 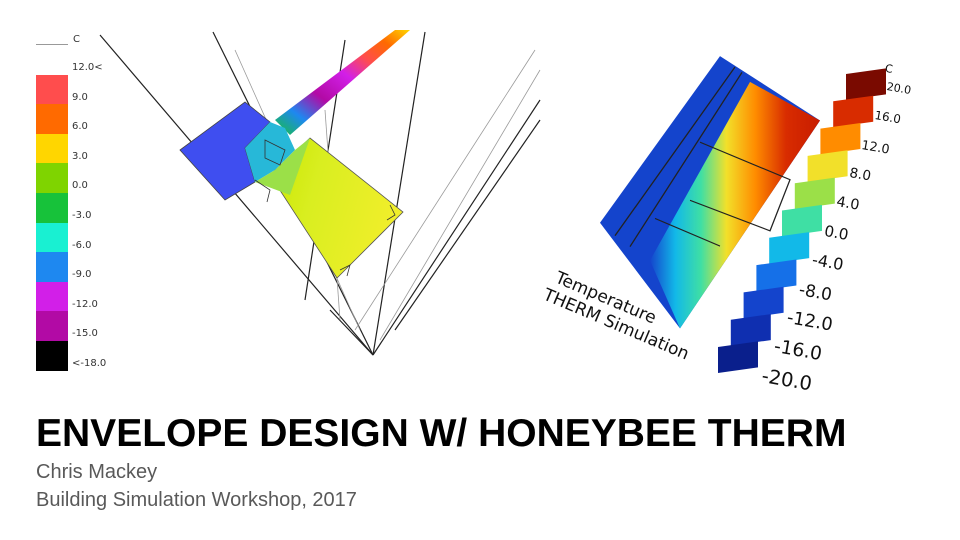 I want to click on left-legend-label: -6.0, so click(x=82, y=245).